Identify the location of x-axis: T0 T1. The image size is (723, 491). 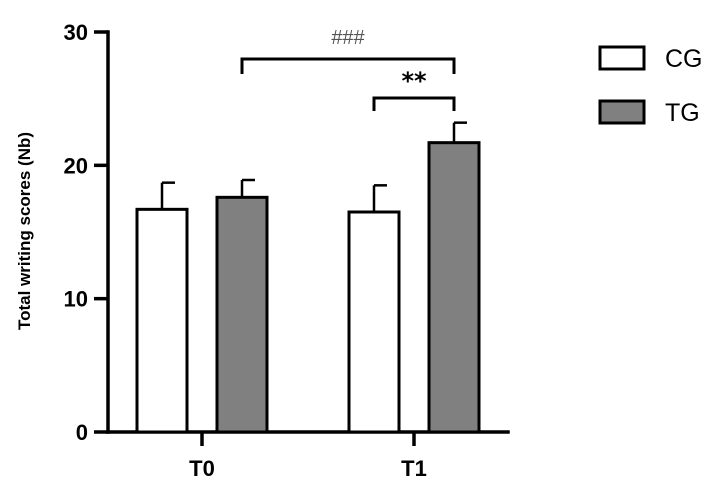
(308, 455).